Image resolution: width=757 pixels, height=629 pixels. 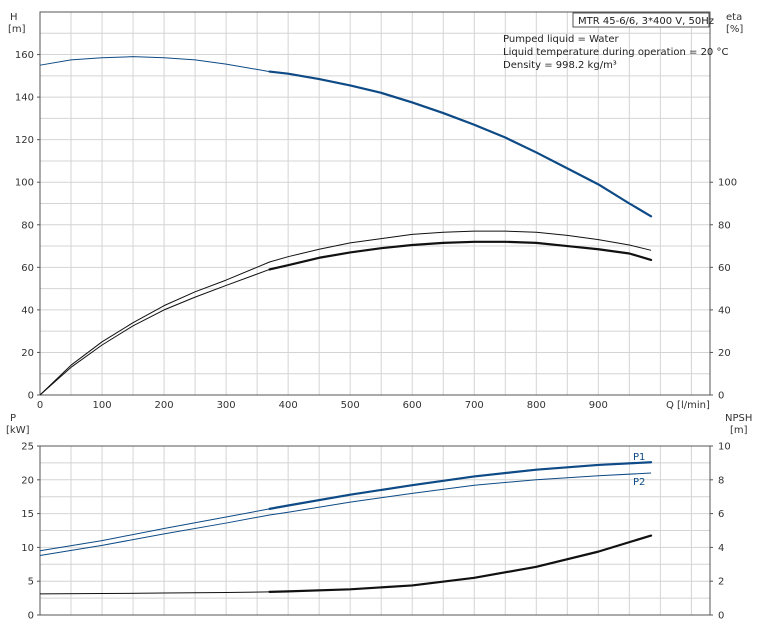 I want to click on p2-series-label: P2, so click(x=639, y=482).